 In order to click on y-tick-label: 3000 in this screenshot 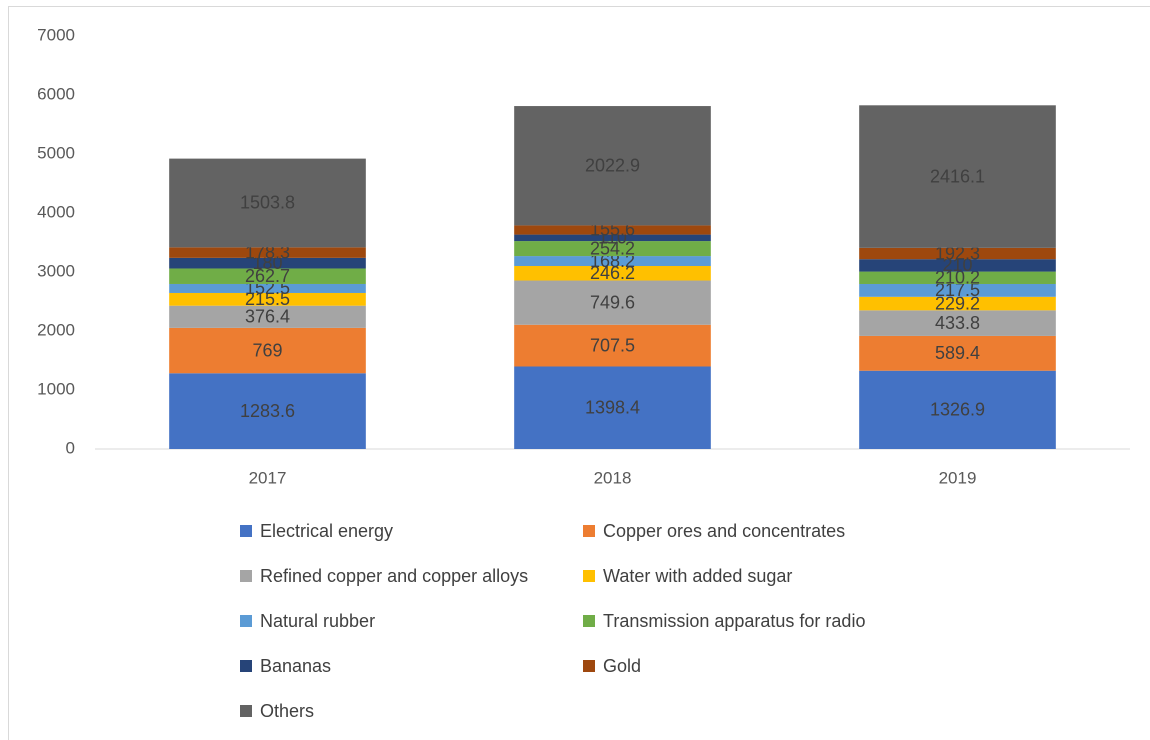, I will do `click(56, 270)`.